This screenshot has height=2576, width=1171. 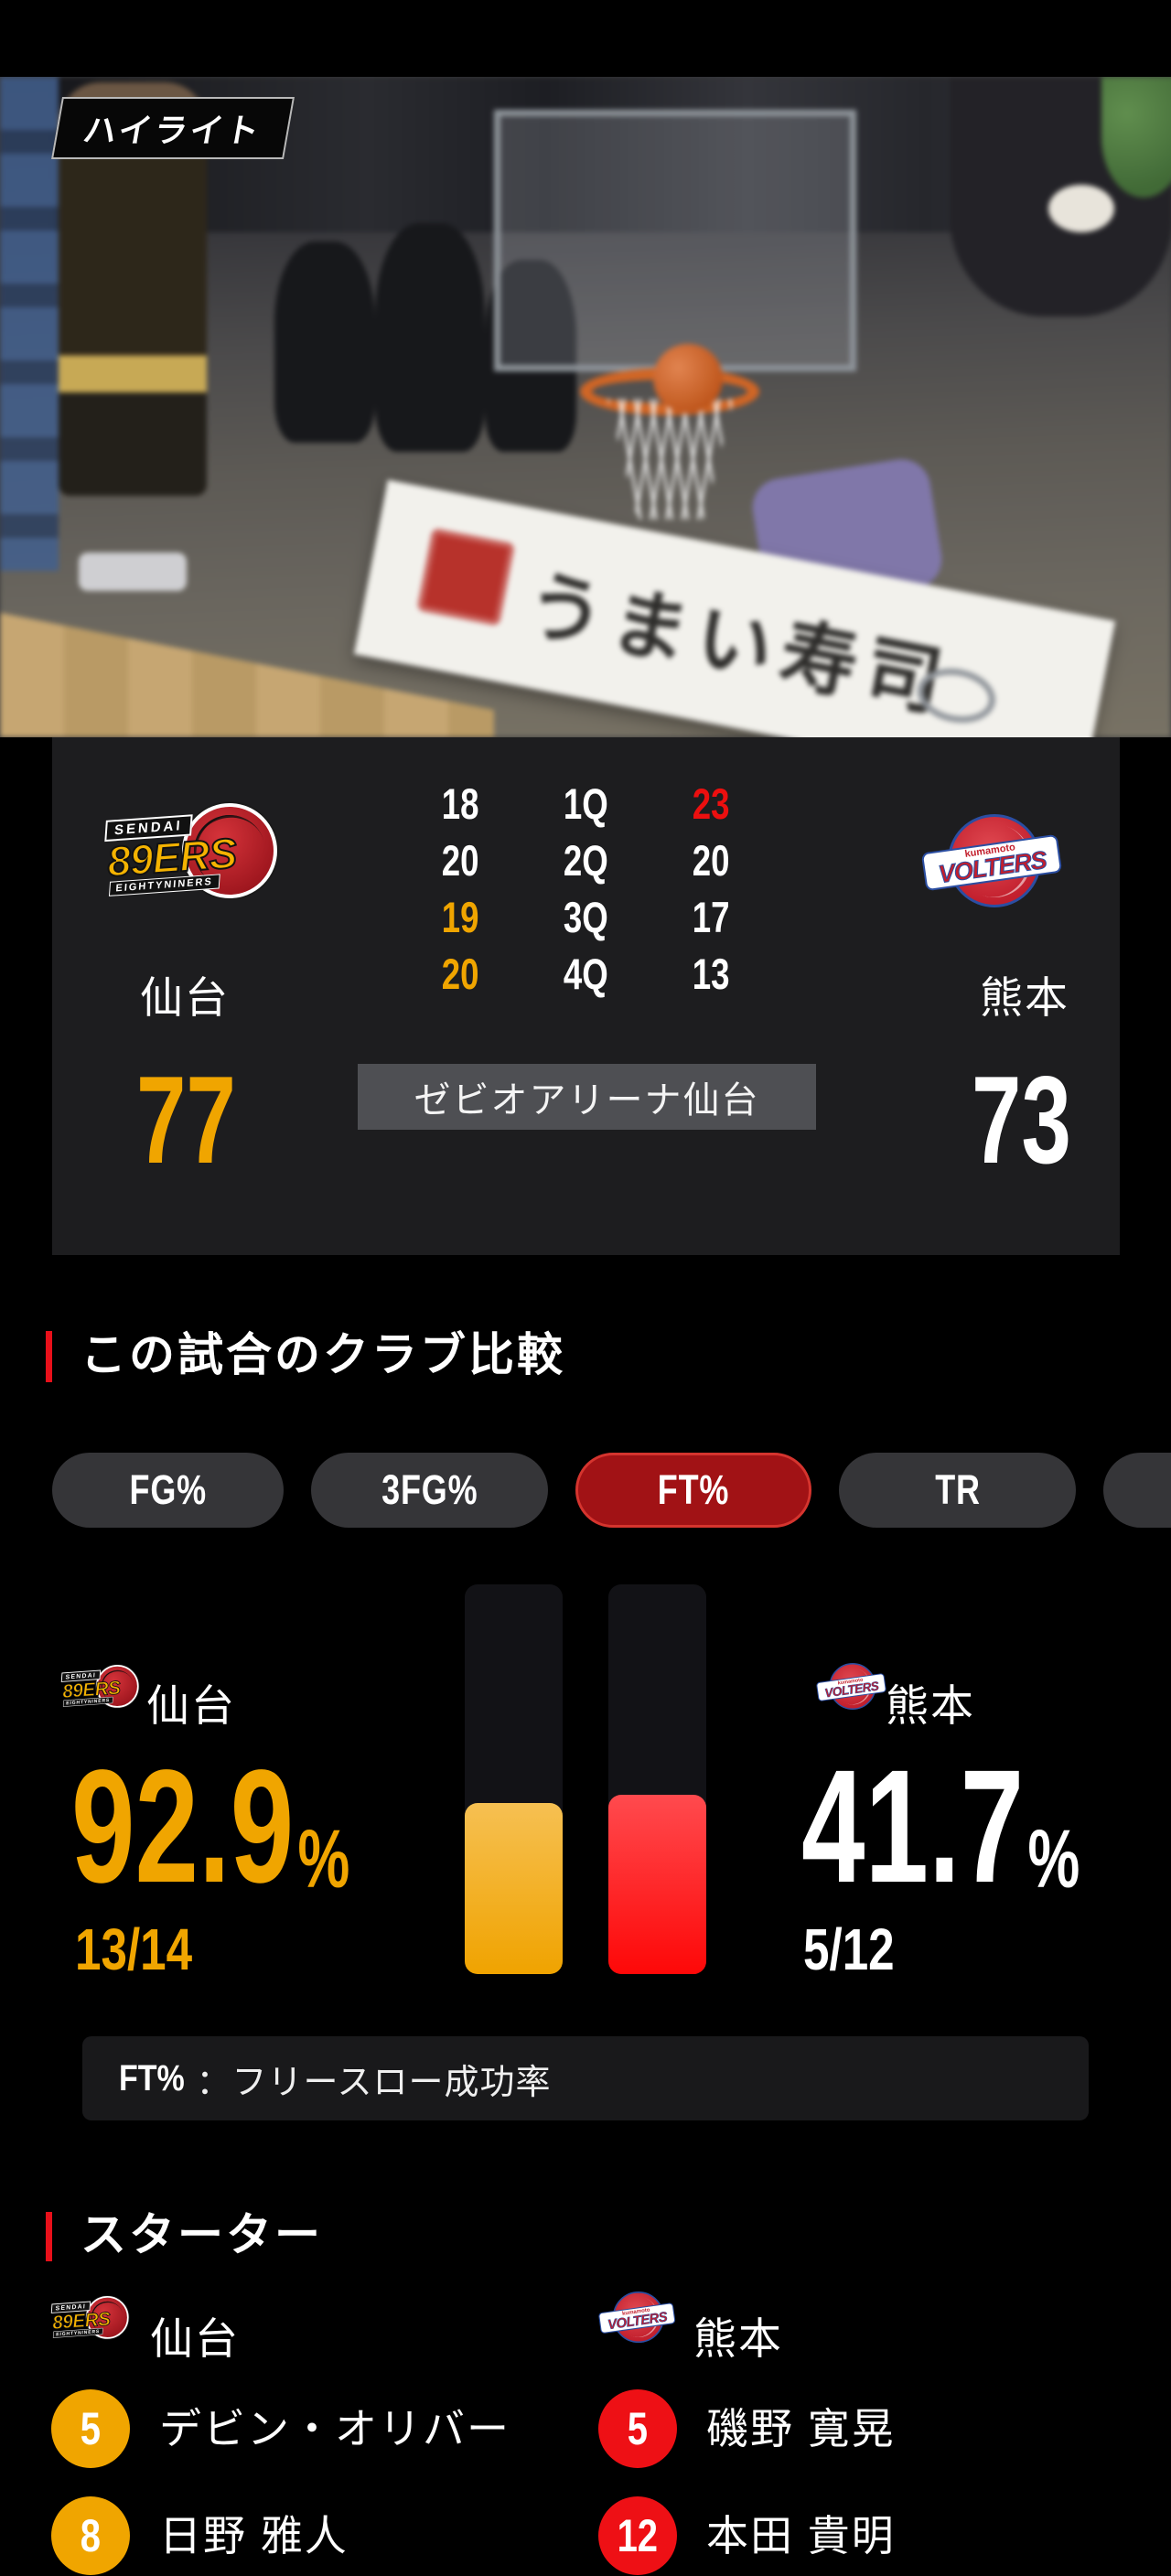 What do you see at coordinates (460, 917) in the screenshot?
I see `home-quarter-score: 19` at bounding box center [460, 917].